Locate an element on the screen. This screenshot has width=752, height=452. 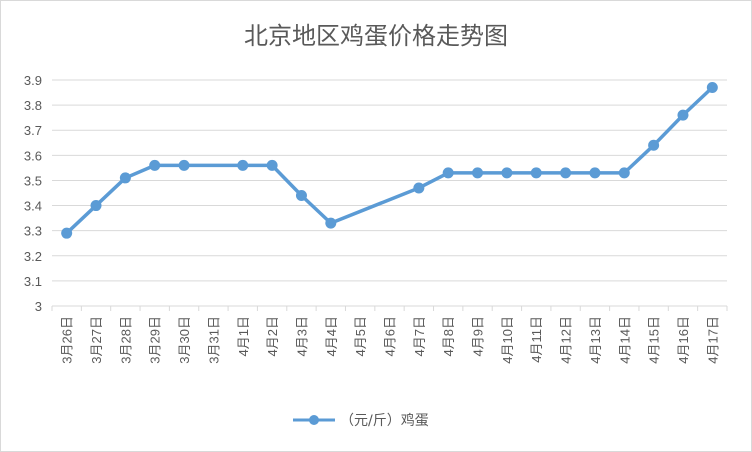
x-tick-label: 3月27日 is located at coordinates (96, 340).